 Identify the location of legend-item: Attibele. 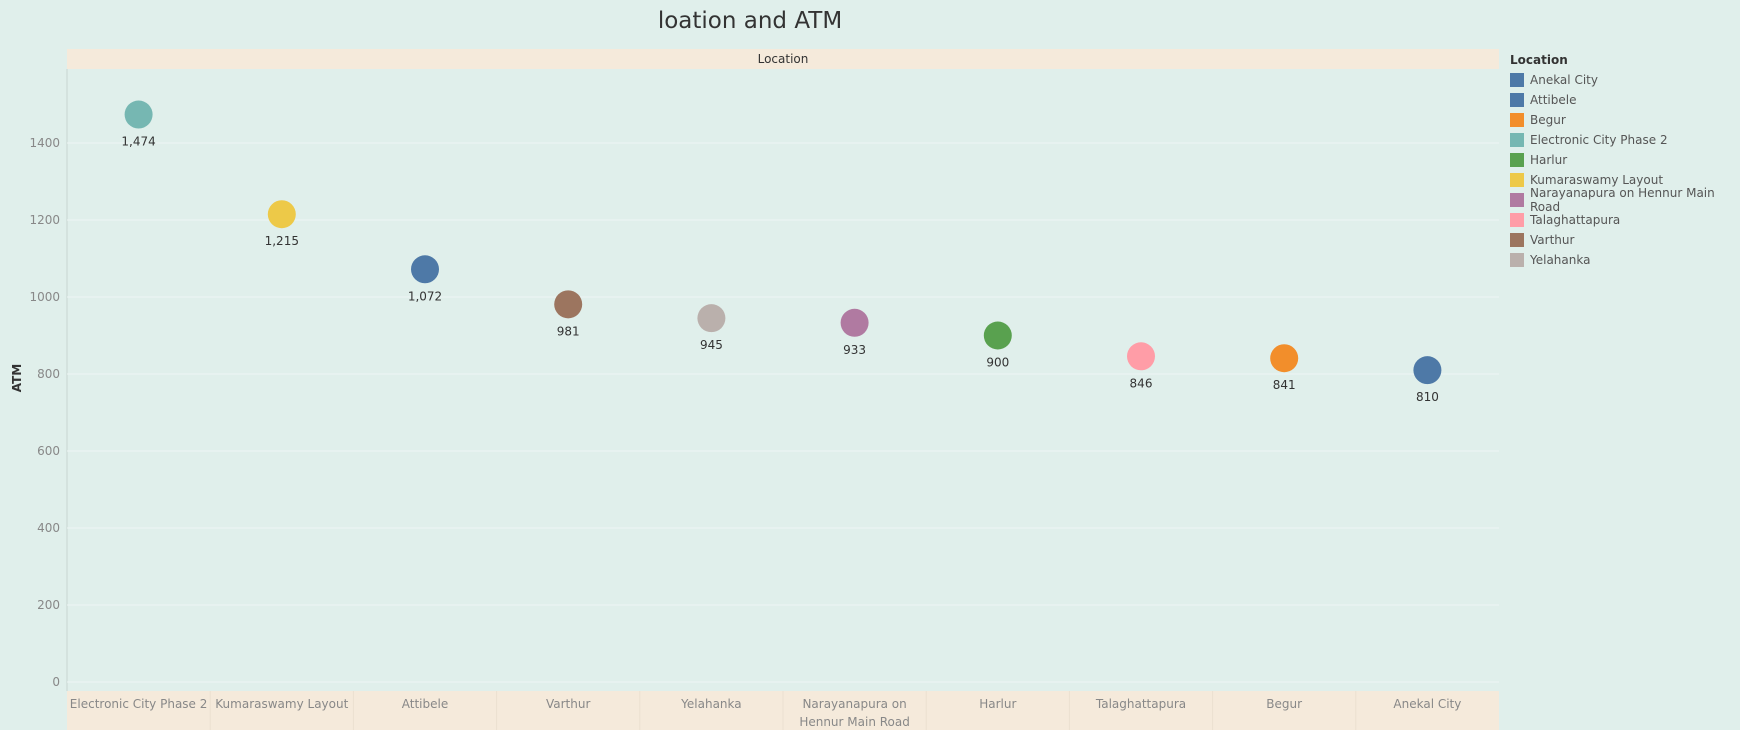
(1623, 100).